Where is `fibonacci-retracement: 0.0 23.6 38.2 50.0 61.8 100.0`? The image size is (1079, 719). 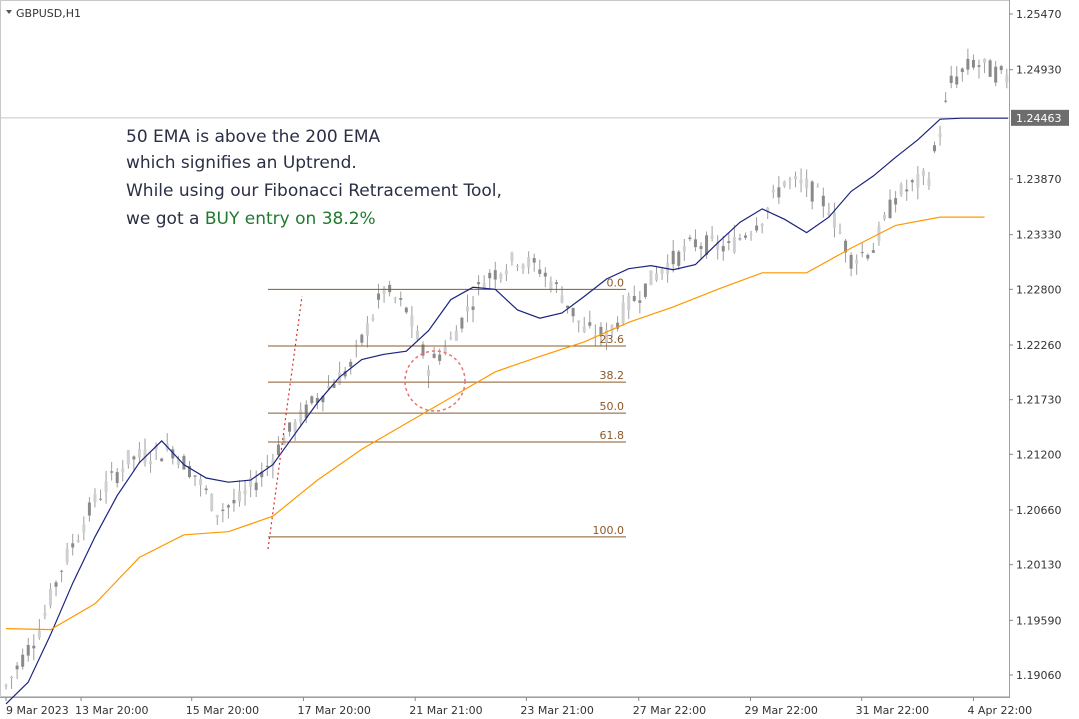 fibonacci-retracement: 0.0 23.6 38.2 50.0 61.8 100.0 is located at coordinates (447, 407).